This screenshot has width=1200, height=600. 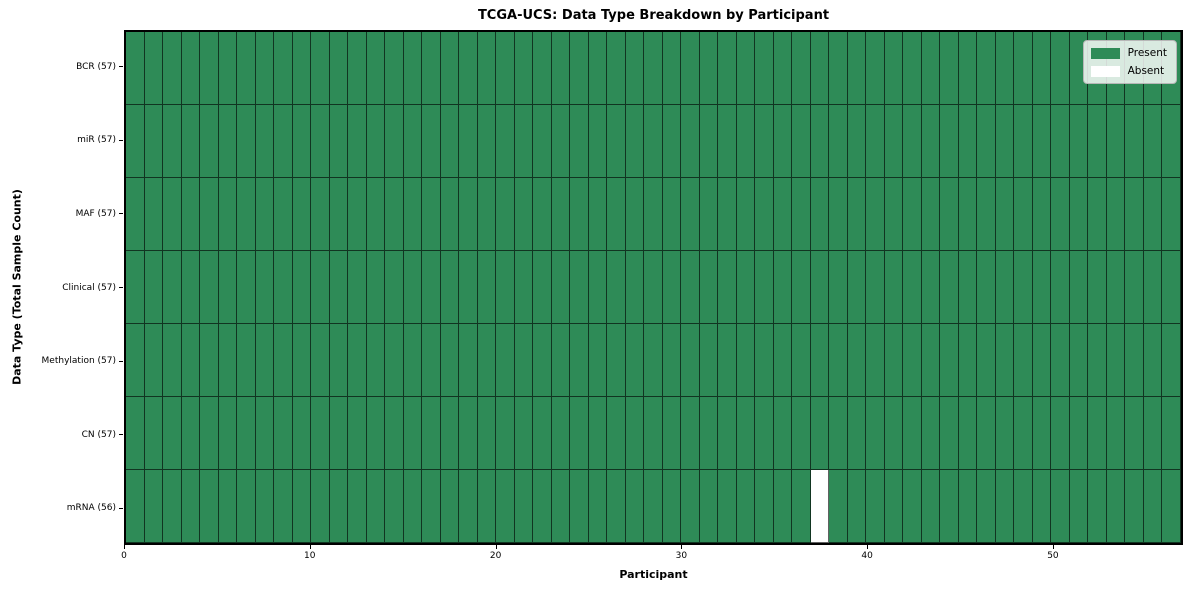 I want to click on x-tick-label: 0, so click(x=124, y=556).